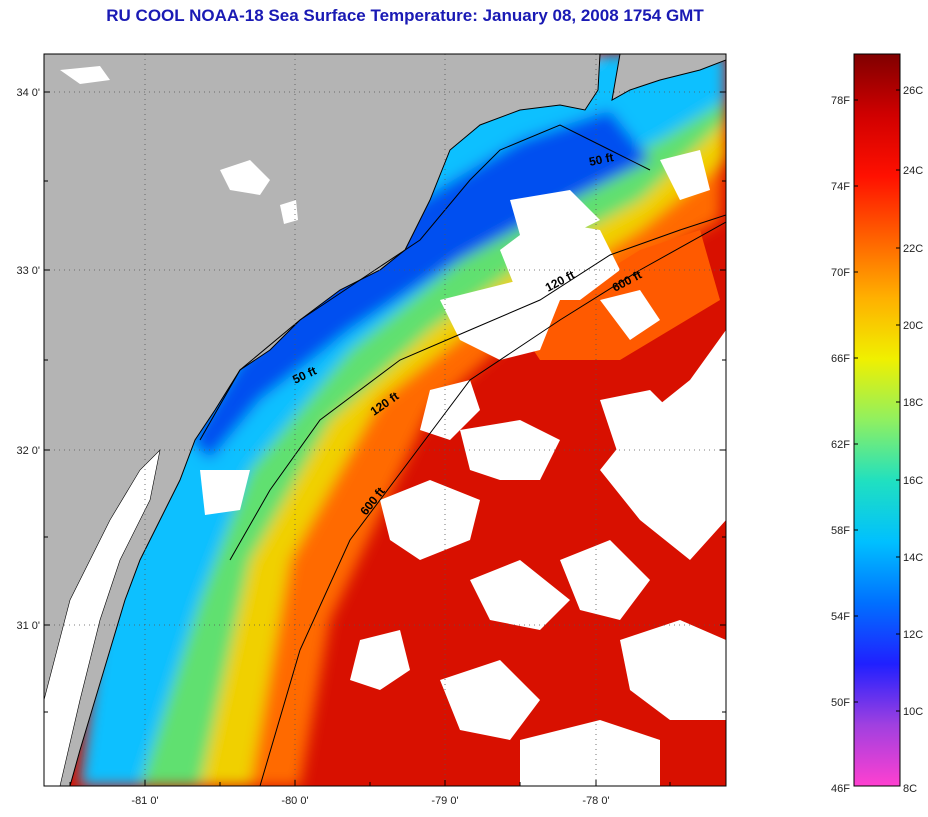  What do you see at coordinates (877, 400) in the screenshot?
I see `colorbar-ticks` at bounding box center [877, 400].